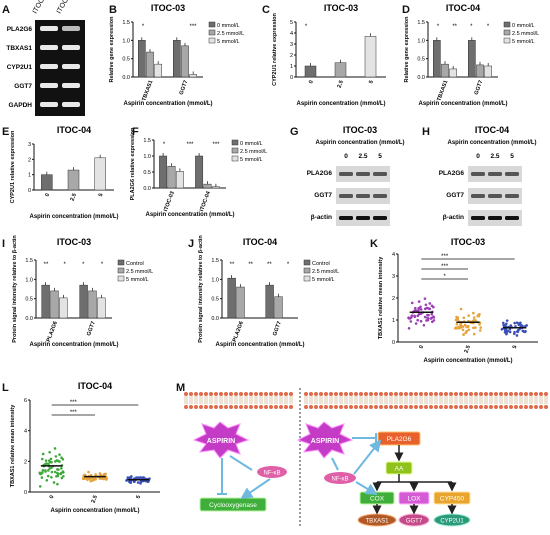 The width and height of the screenshot is (550, 535). I want to click on nfkb-label: NF-κB, so click(340, 480).